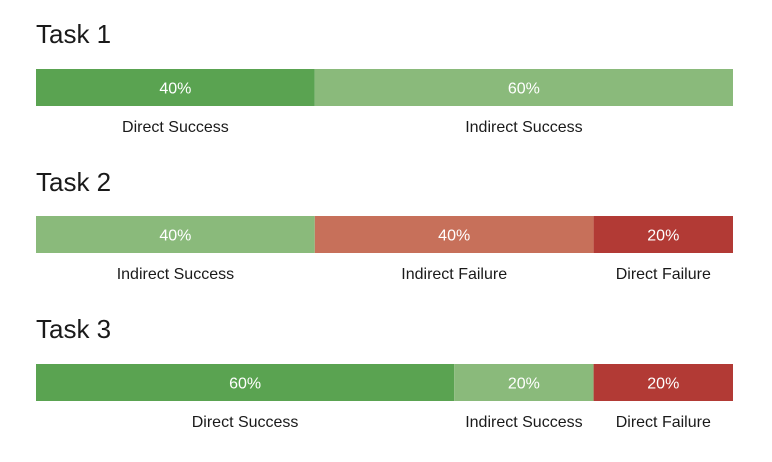  Describe the element at coordinates (73, 34) in the screenshot. I see `task-title: Task 1` at that location.